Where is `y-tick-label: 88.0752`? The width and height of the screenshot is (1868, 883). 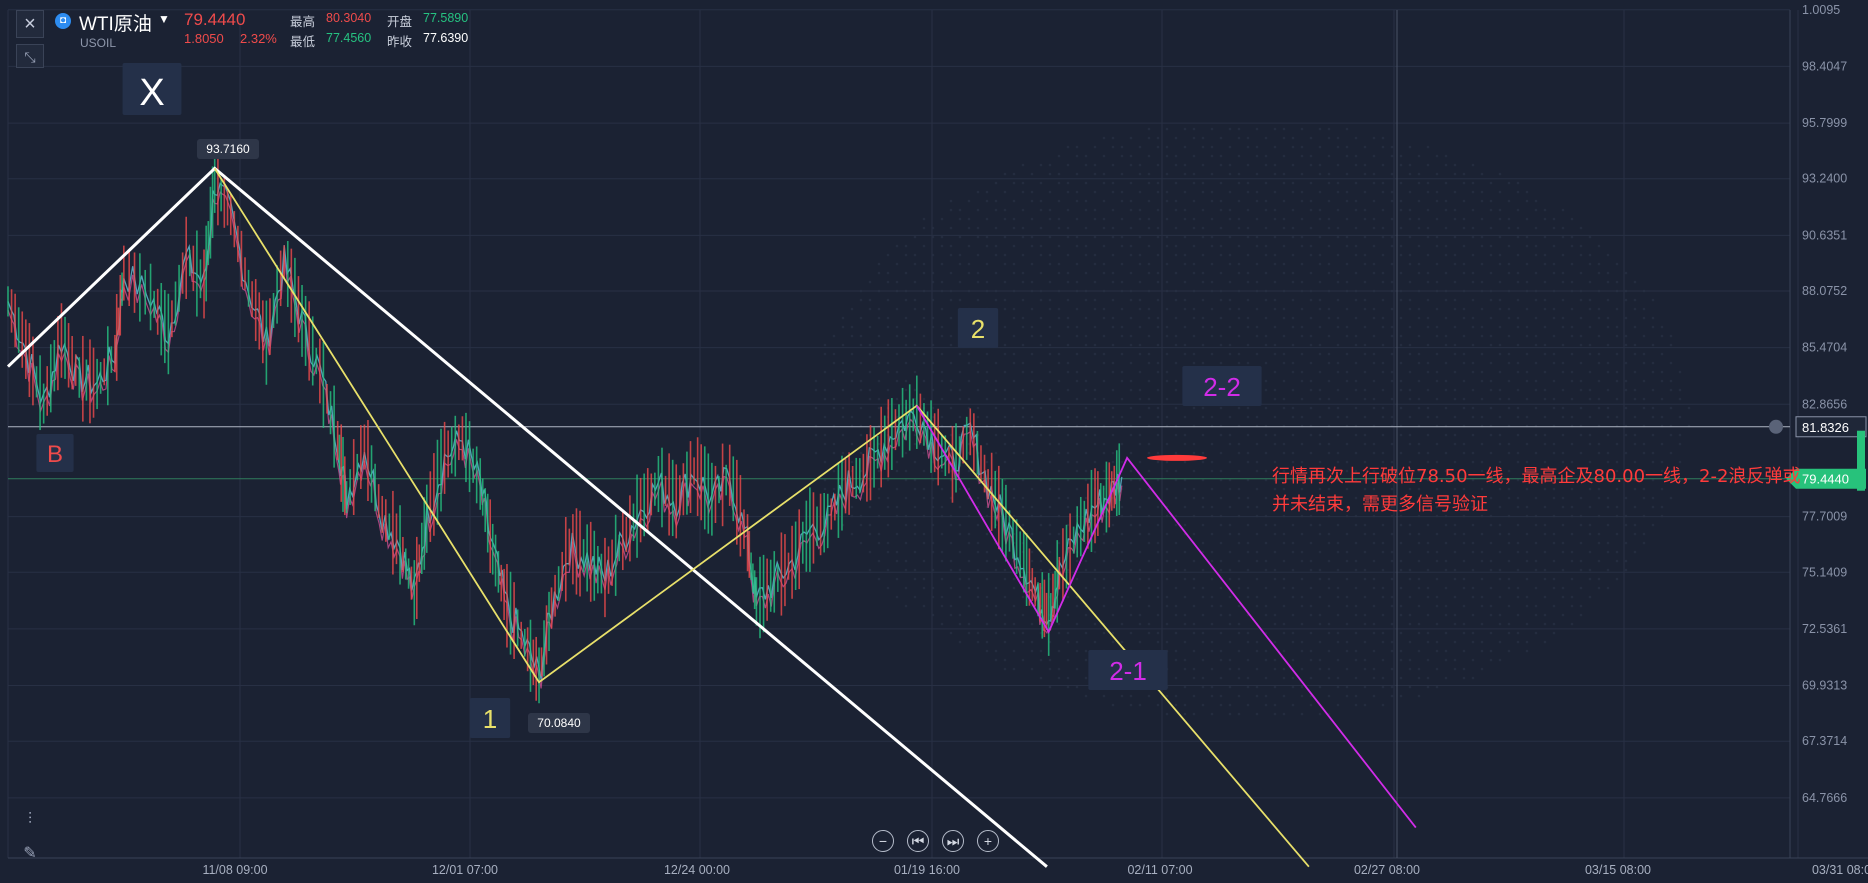
y-tick-label: 88.0752 is located at coordinates (1824, 291).